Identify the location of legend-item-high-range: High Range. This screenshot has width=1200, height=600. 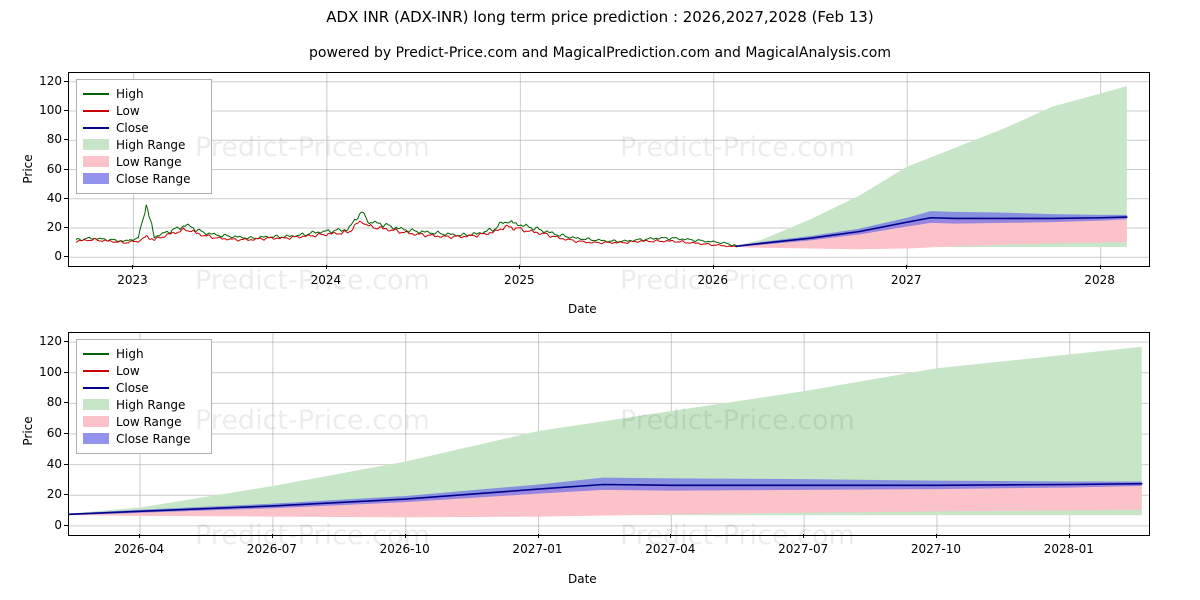
(143, 404).